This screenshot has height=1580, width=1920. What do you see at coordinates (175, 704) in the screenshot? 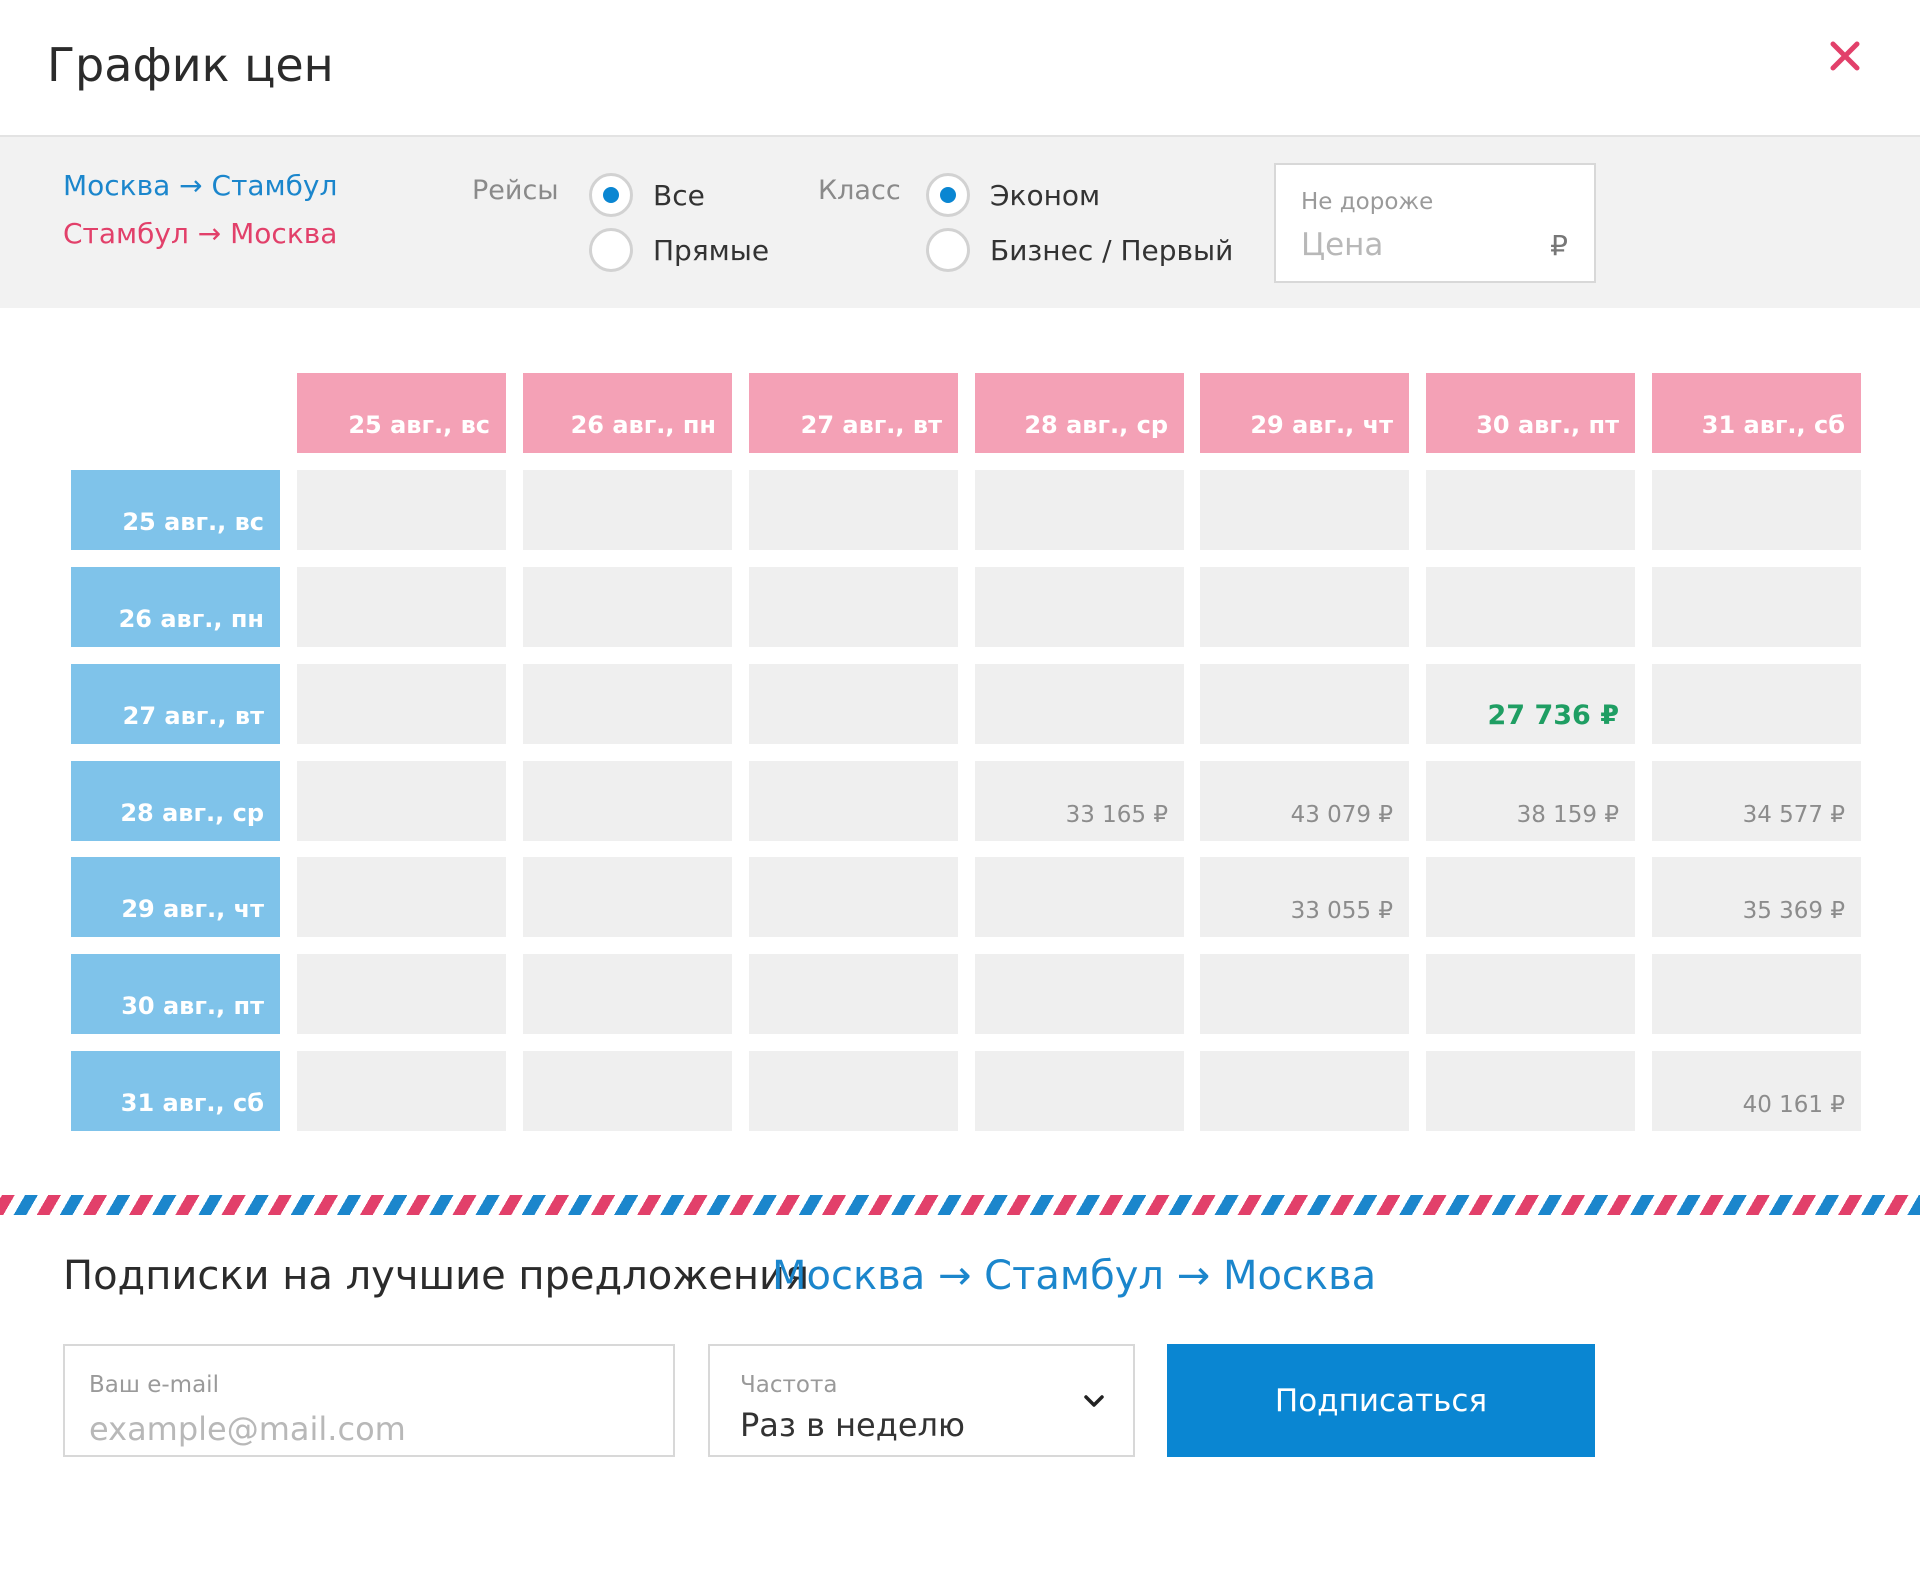
I see `row-header-date: 27 авг., вт` at bounding box center [175, 704].